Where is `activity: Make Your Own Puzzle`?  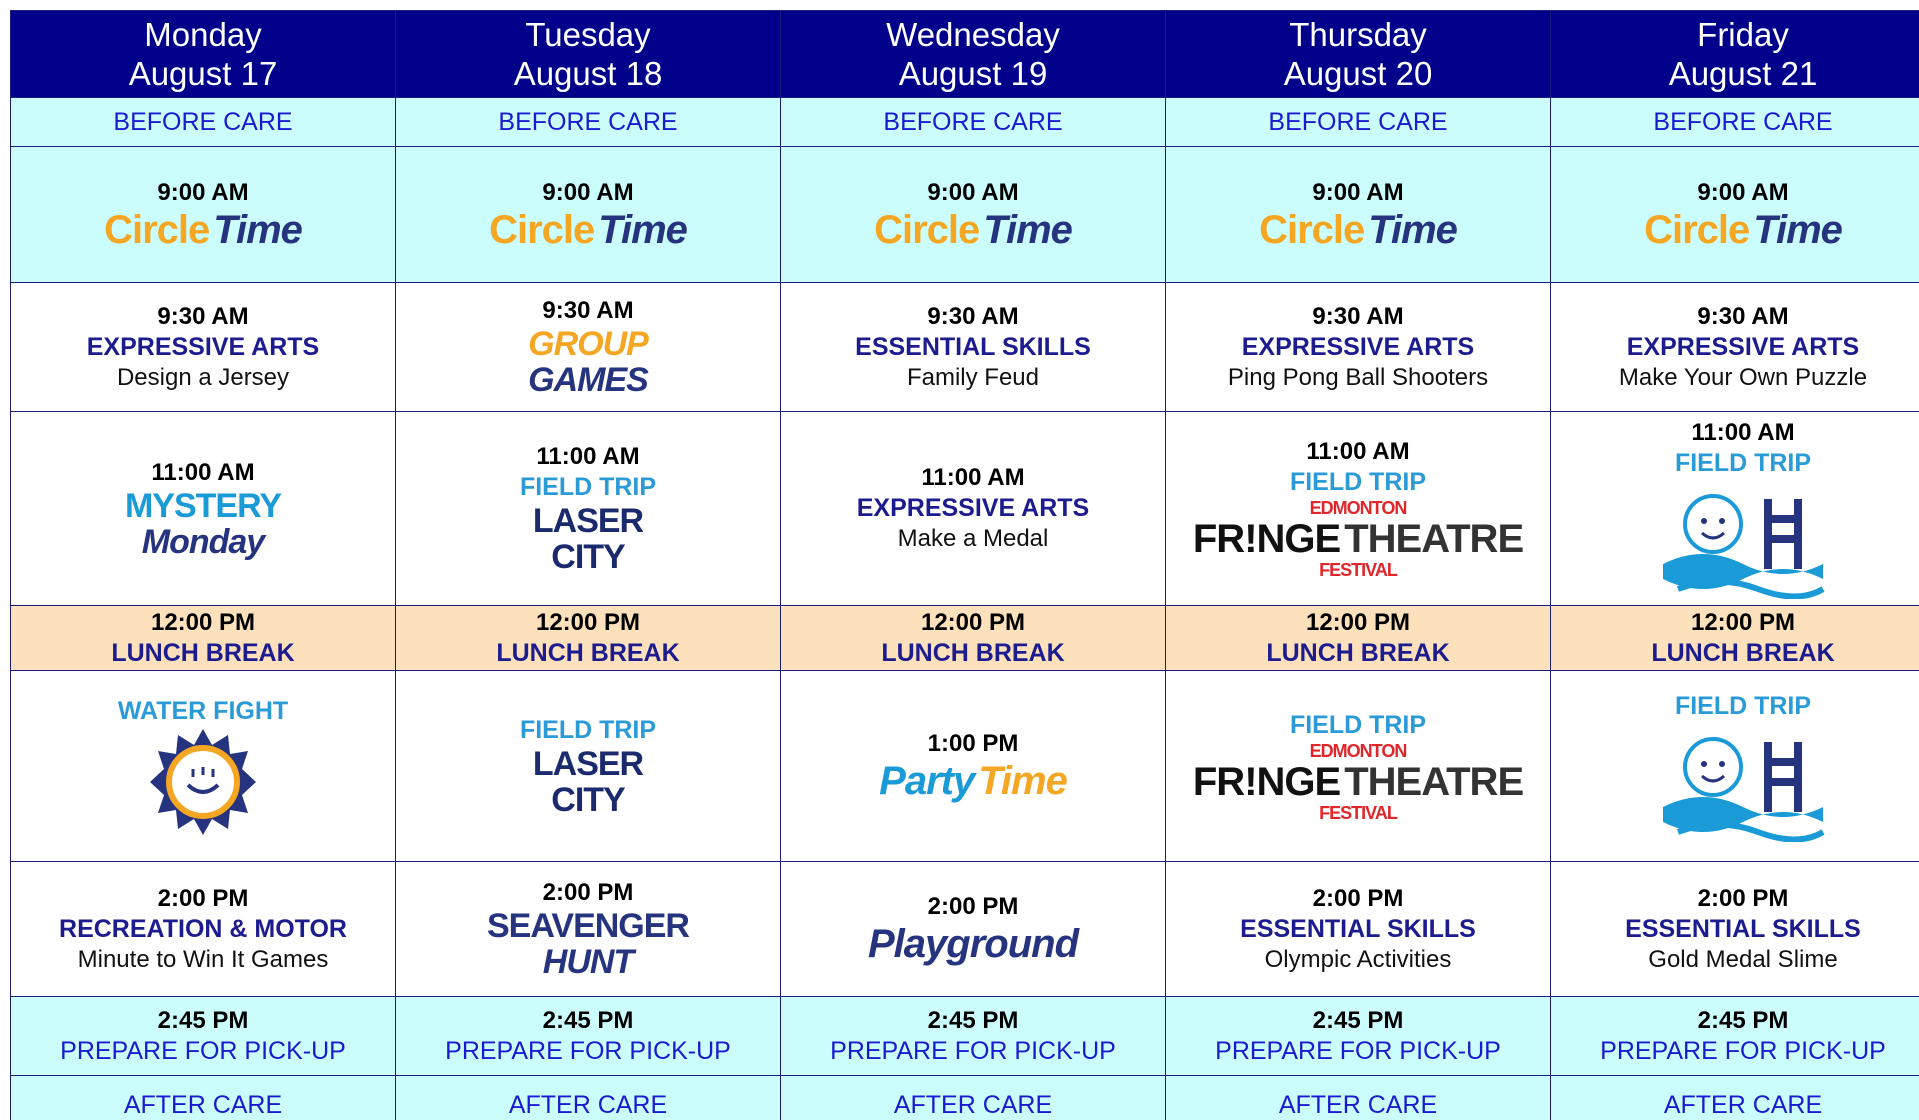
activity: Make Your Own Puzzle is located at coordinates (1743, 377).